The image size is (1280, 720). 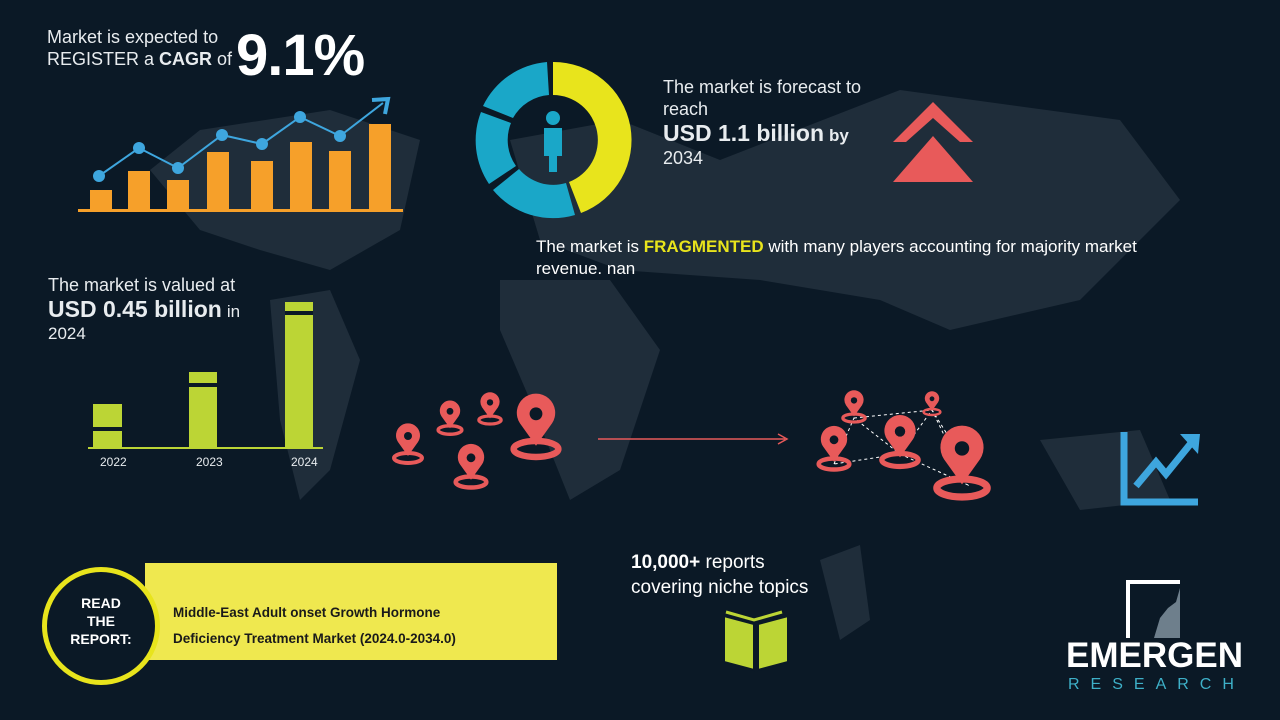 What do you see at coordinates (209, 462) in the screenshot?
I see `year-label: 2023` at bounding box center [209, 462].